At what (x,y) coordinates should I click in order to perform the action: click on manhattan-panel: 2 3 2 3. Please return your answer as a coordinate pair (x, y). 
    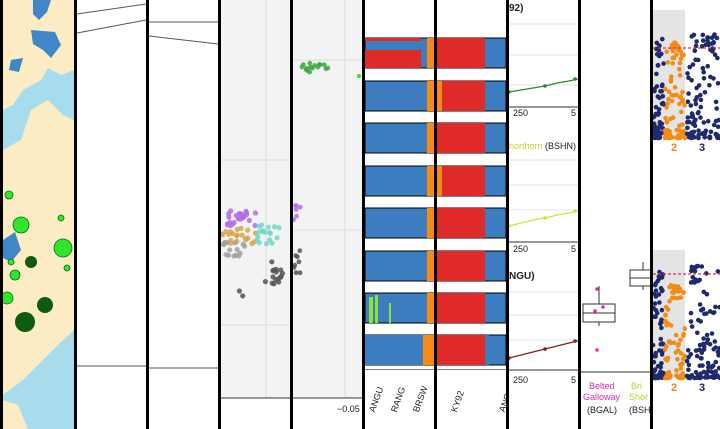
    Looking at the image, I should click on (685, 214).